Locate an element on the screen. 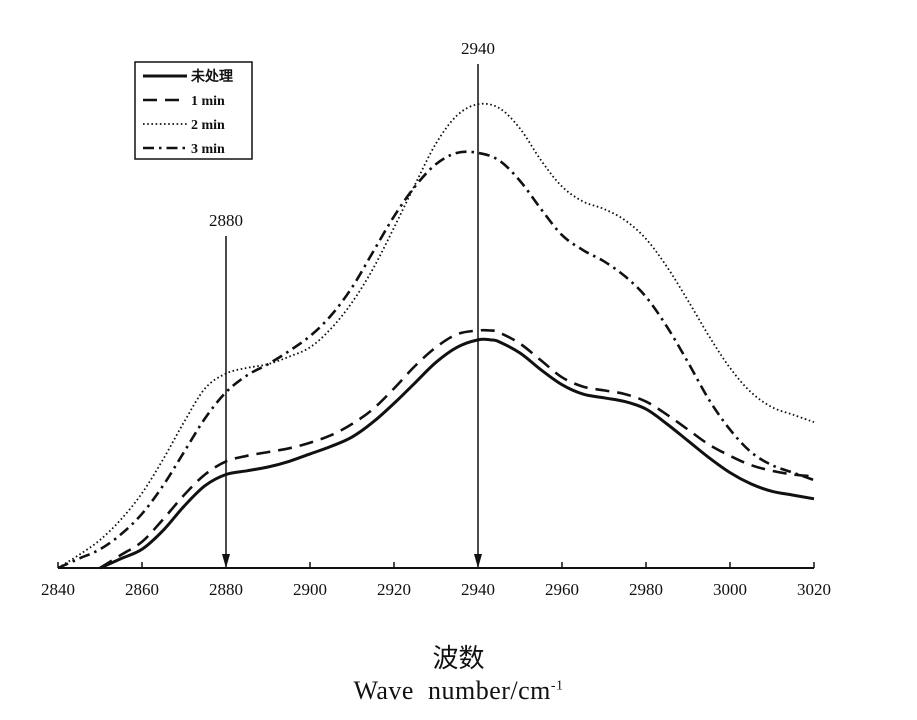 This screenshot has height=720, width=917. x-axis-label-en: Wave number/cm-1 is located at coordinates (458, 691).